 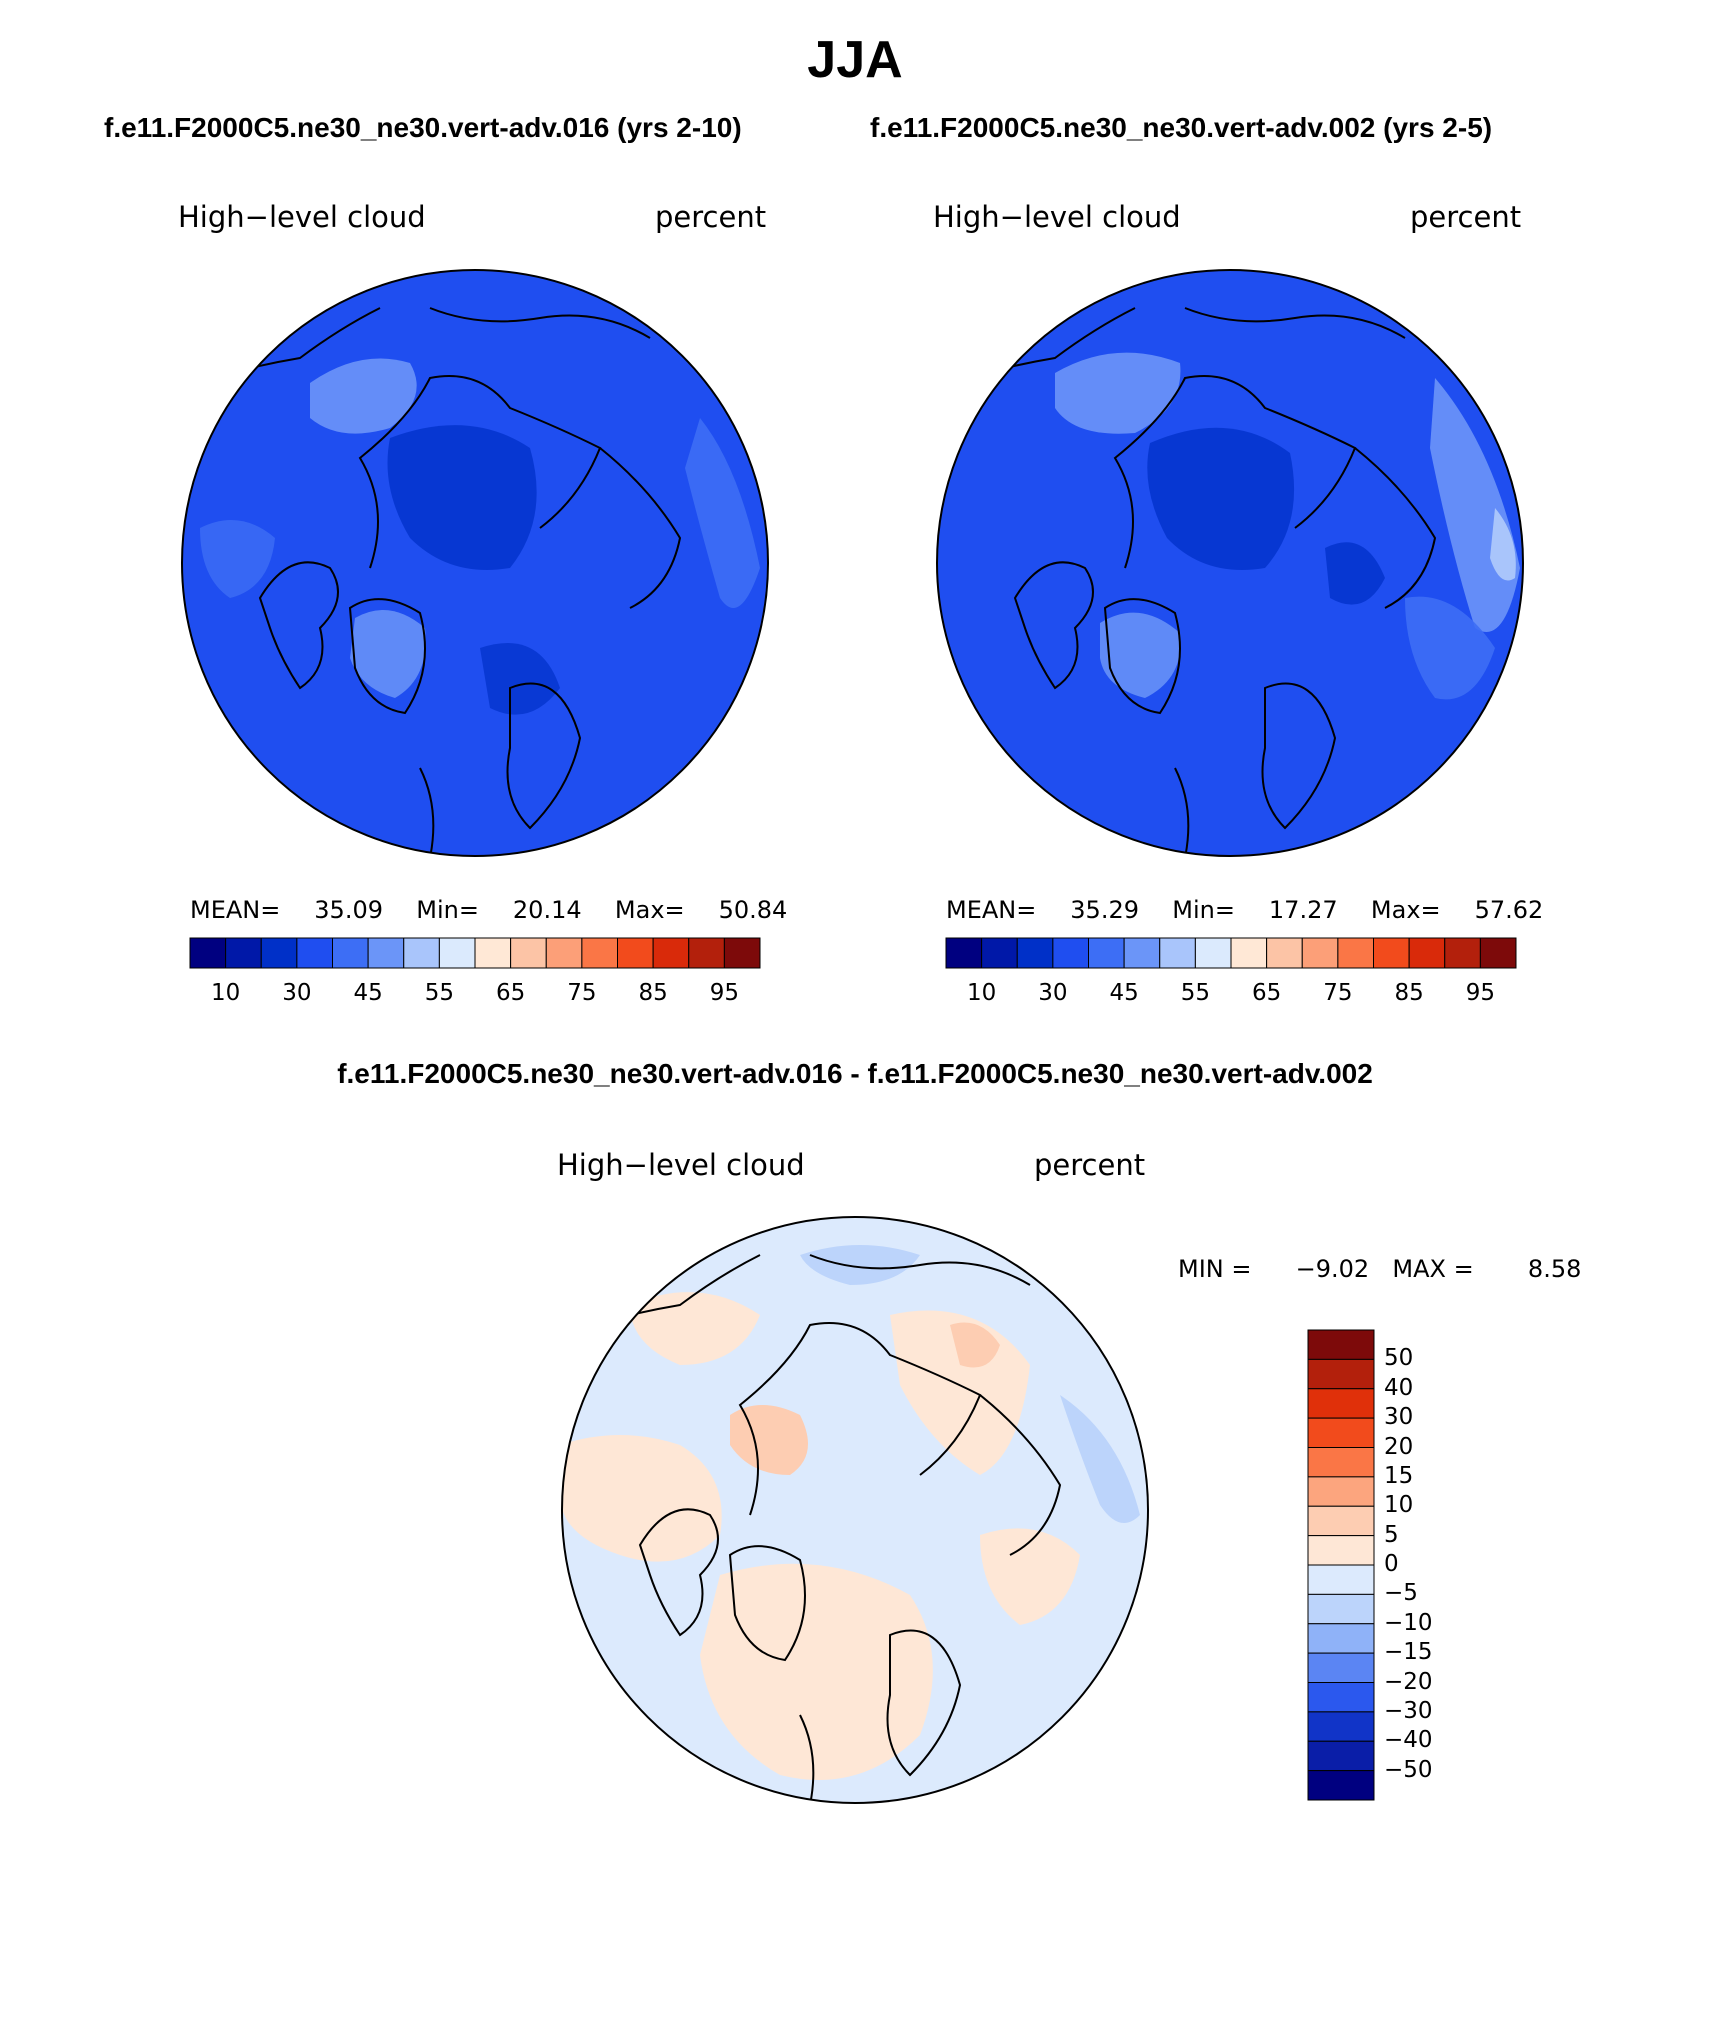 What do you see at coordinates (1401, 1593) in the screenshot?
I see `diff-colorbar-tick-label: −5` at bounding box center [1401, 1593].